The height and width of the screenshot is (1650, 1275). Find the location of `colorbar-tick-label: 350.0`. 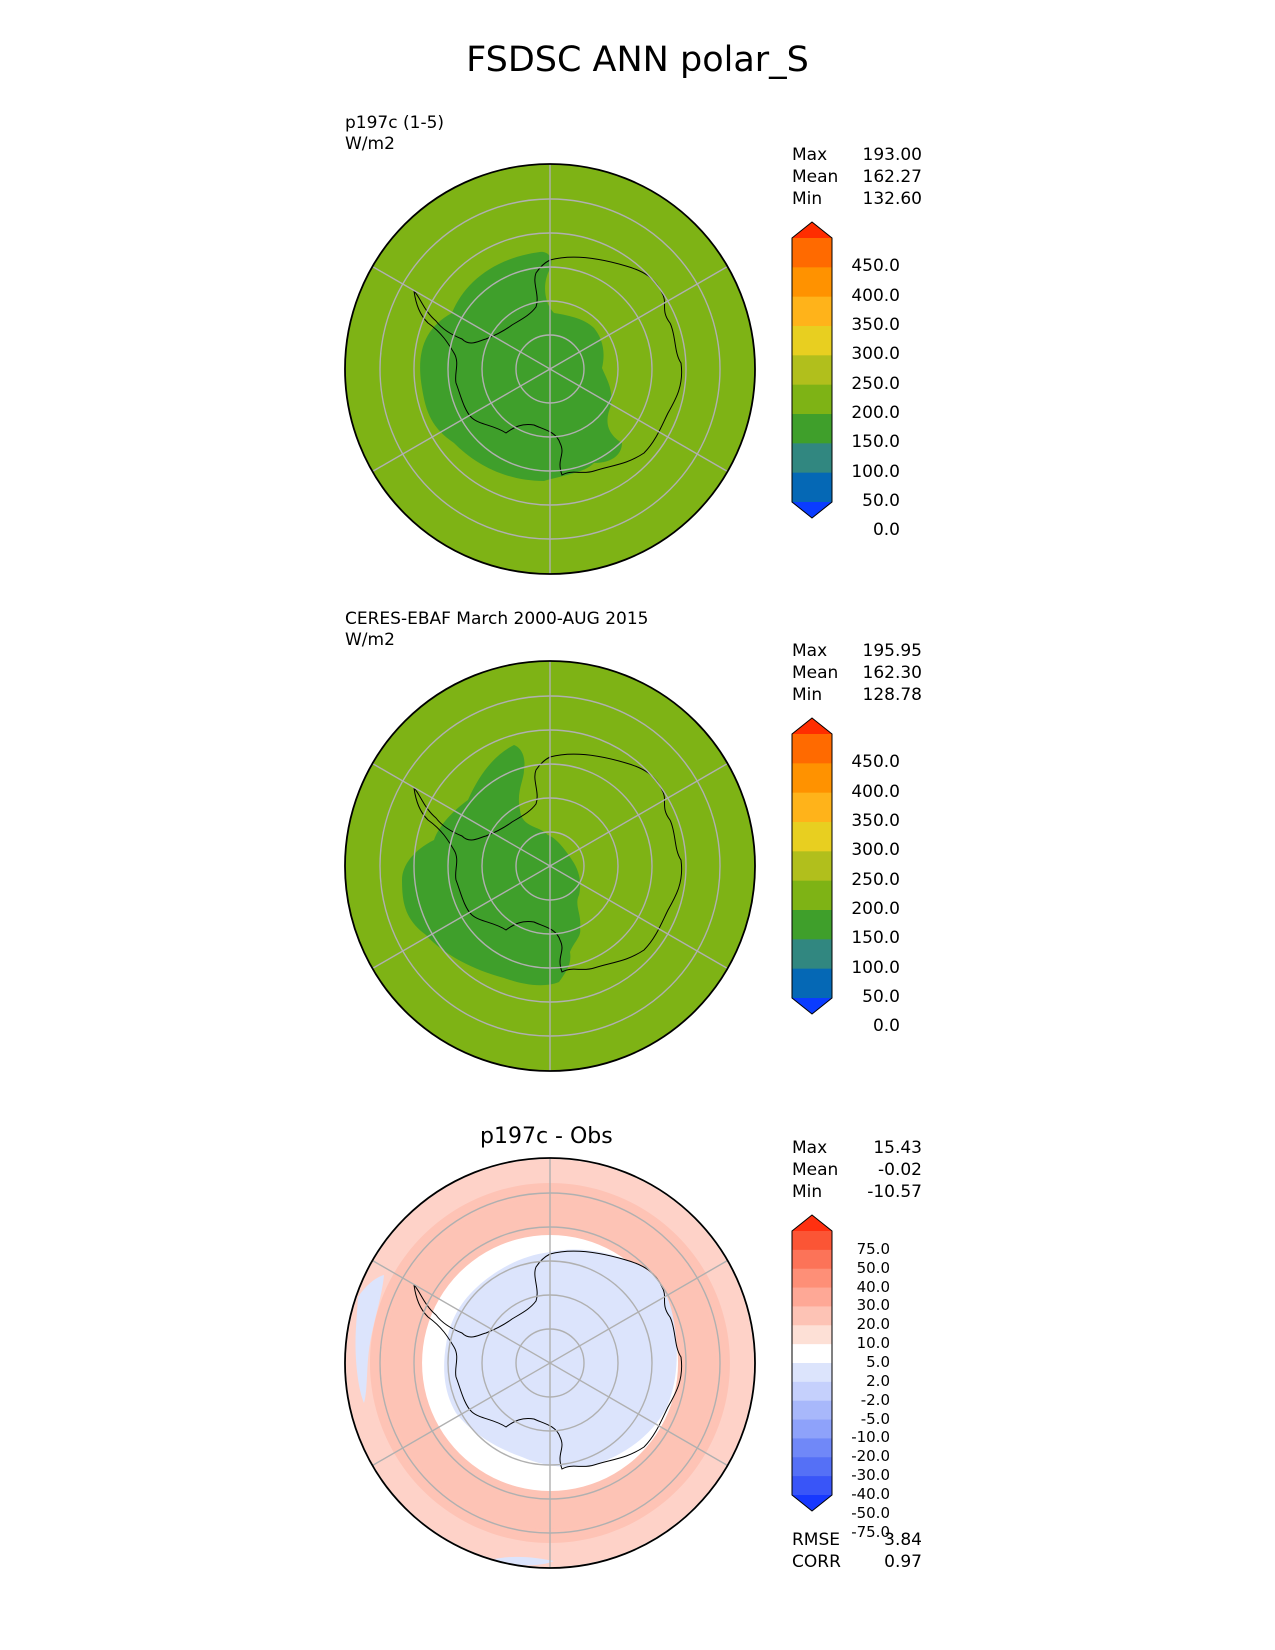

colorbar-tick-label: 350.0 is located at coordinates (875, 821).